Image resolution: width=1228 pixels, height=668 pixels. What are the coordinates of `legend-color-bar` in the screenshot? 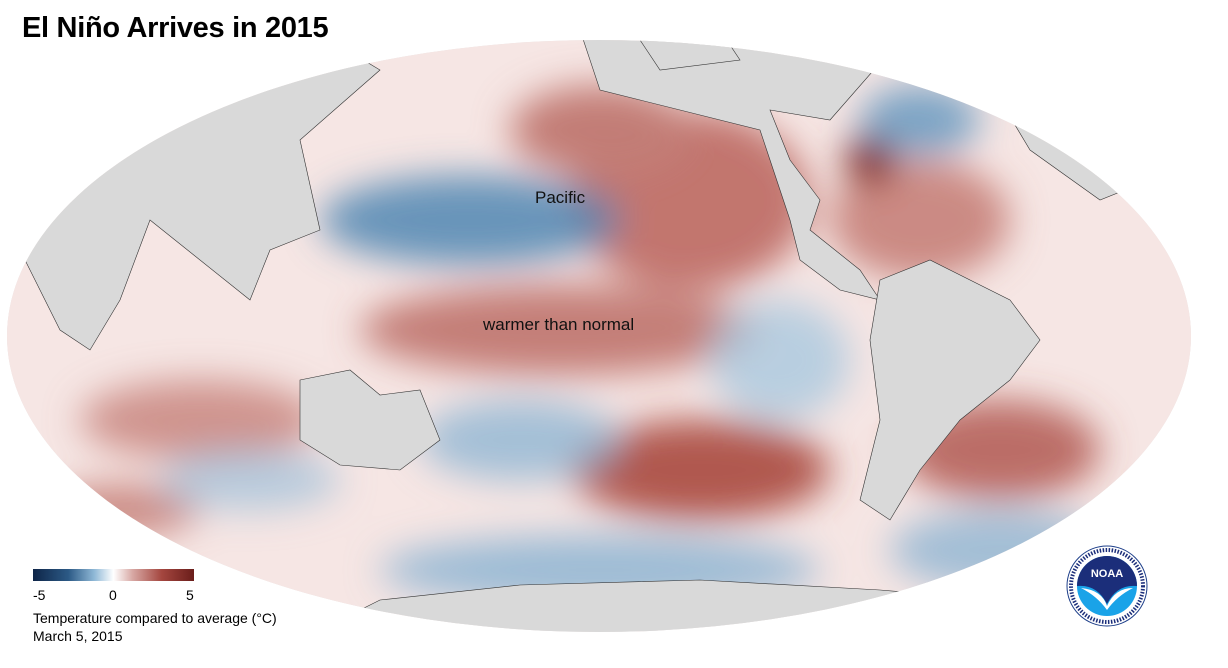 It's located at (113, 575).